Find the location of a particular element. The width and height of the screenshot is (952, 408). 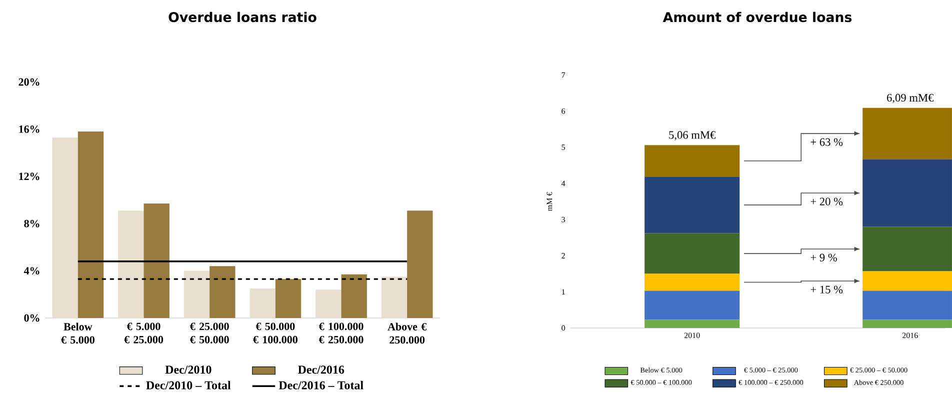

annotation: + 63 % is located at coordinates (826, 142).